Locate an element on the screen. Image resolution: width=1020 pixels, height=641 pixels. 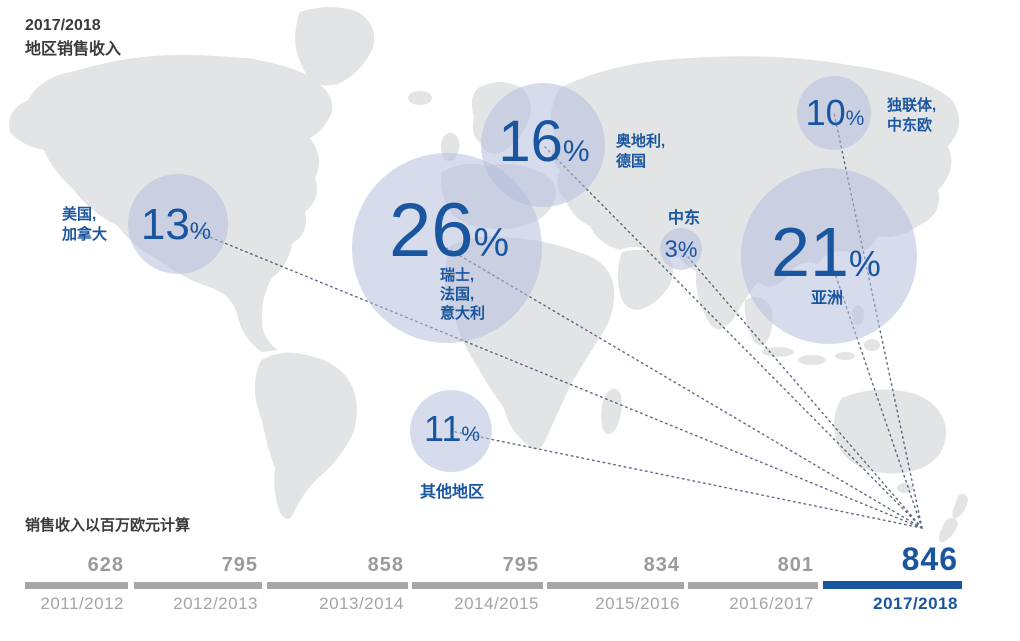
title-year: 2017/2018 is located at coordinates (63, 25).